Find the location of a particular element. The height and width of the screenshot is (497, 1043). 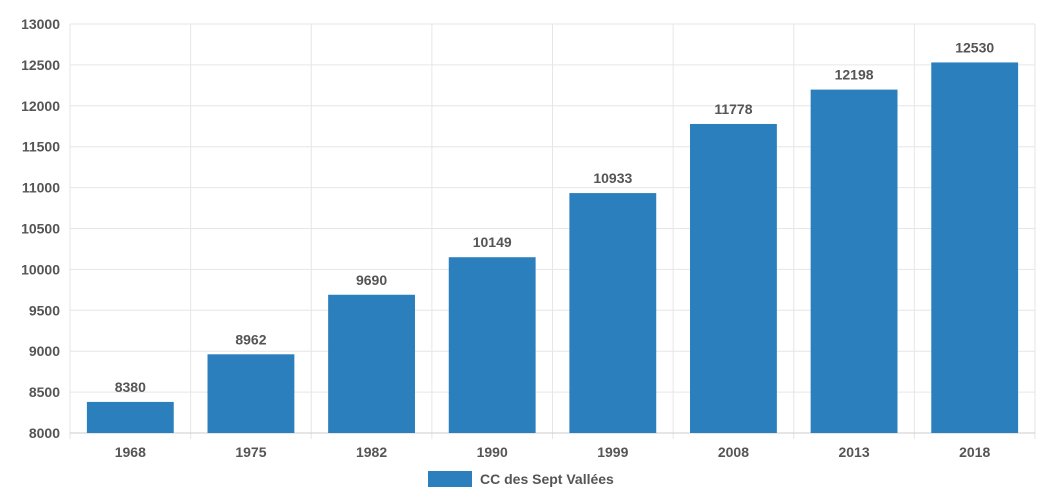

x-tick-label-1975: 1975 is located at coordinates (250, 452).